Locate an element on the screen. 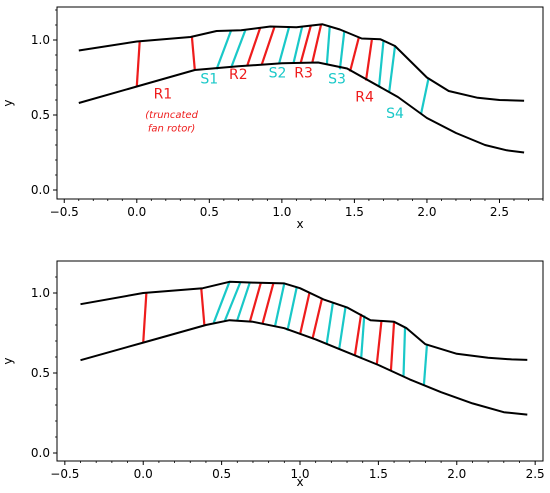  rotor-stage-label: R1 is located at coordinates (163, 95).